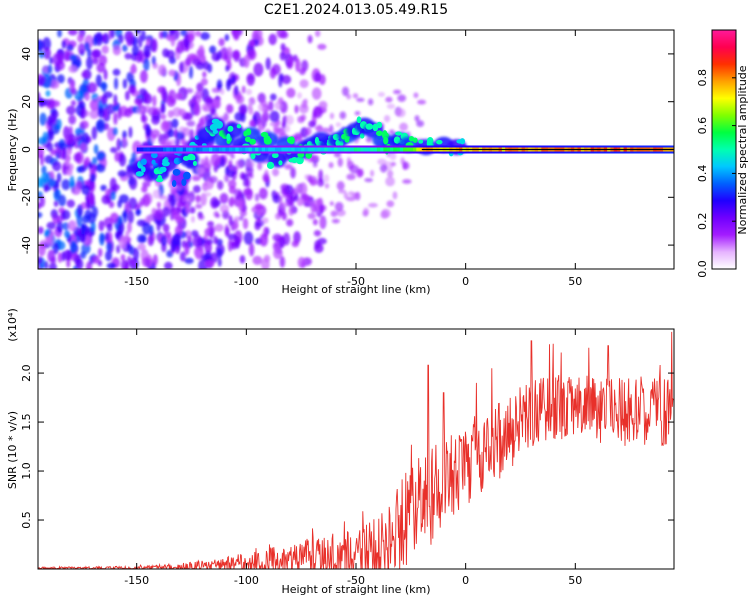  What do you see at coordinates (12, 325) in the screenshot?
I see `snr-y-unit: (x10⁴)` at bounding box center [12, 325].